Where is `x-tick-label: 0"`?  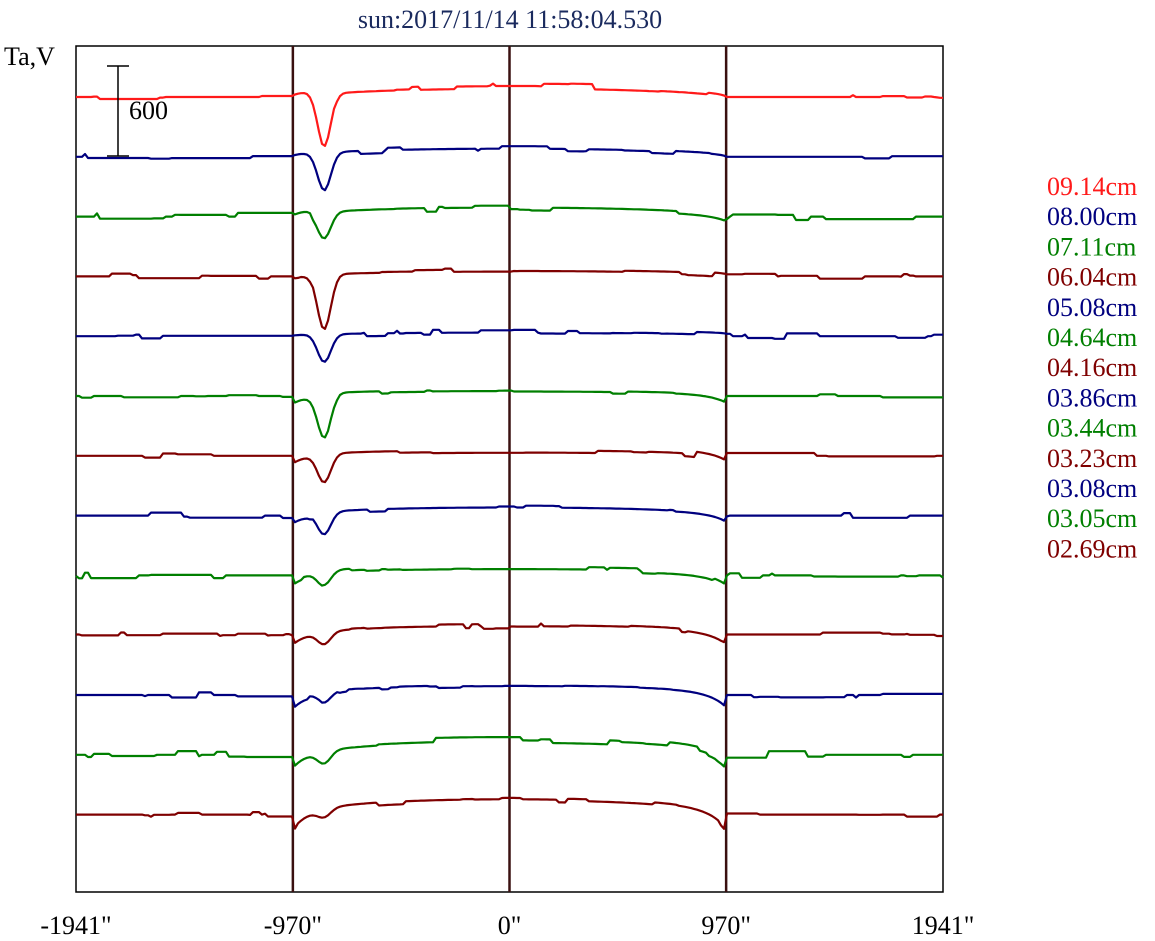
x-tick-label: 0" is located at coordinates (510, 925).